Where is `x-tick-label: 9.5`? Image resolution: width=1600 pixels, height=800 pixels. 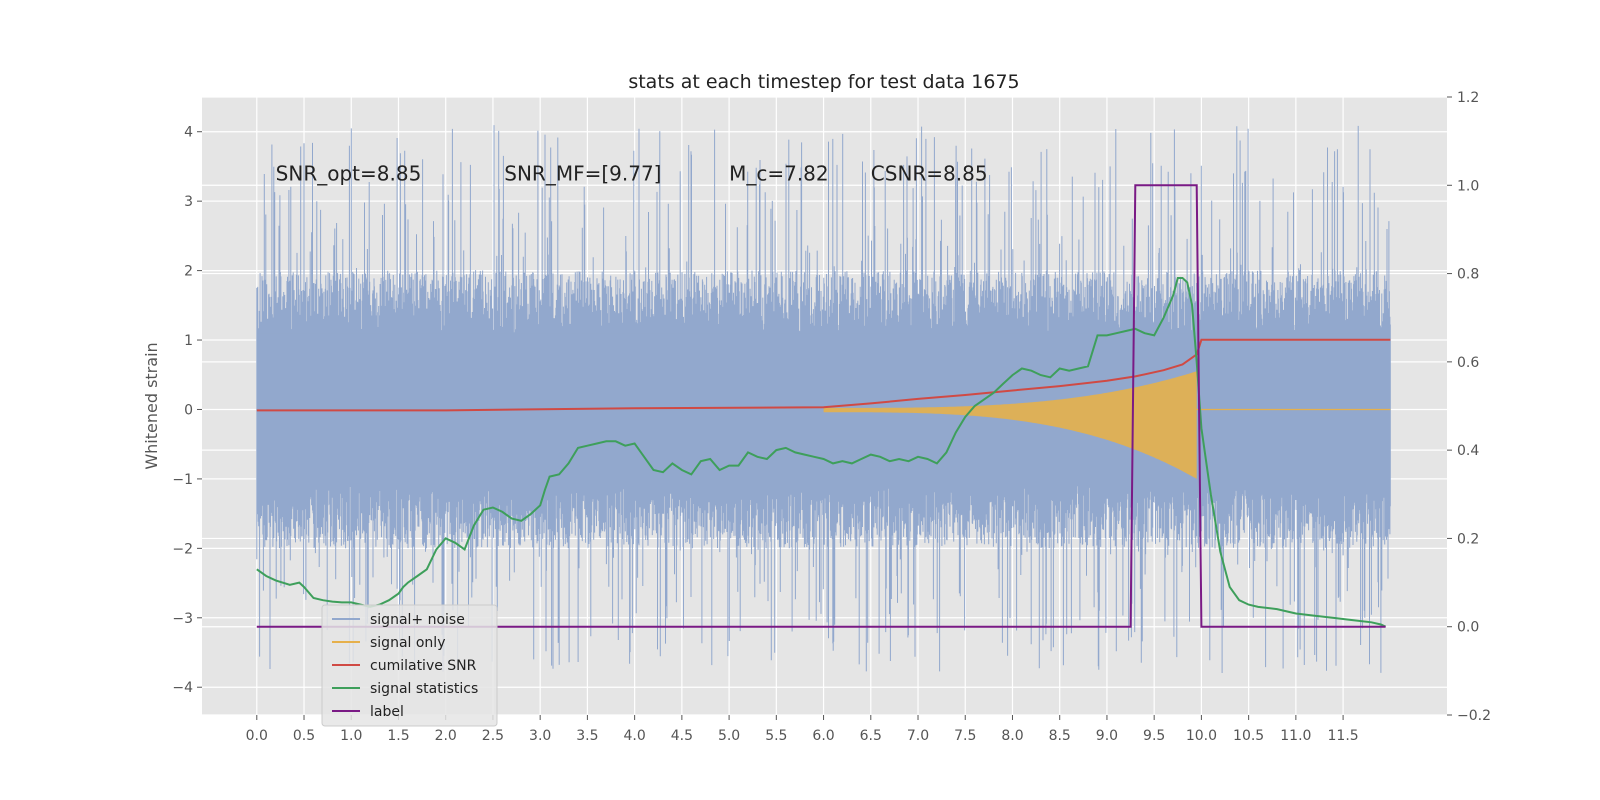 x-tick-label: 9.5 is located at coordinates (1154, 736).